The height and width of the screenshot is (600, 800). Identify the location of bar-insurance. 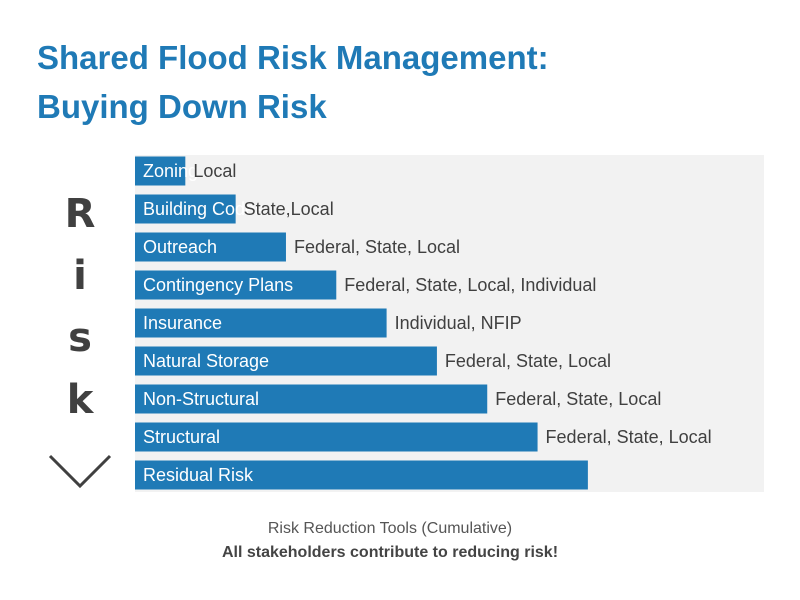
(261, 323).